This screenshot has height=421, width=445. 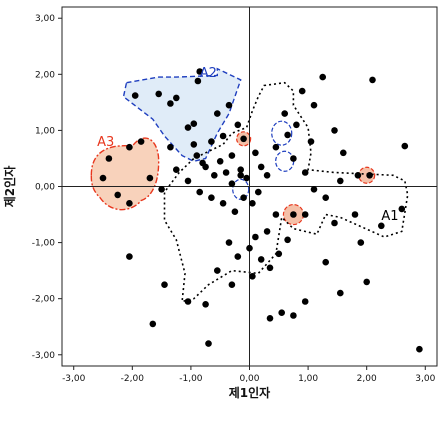 I want to click on y-axis-title: 제2인자, so click(x=9, y=186).